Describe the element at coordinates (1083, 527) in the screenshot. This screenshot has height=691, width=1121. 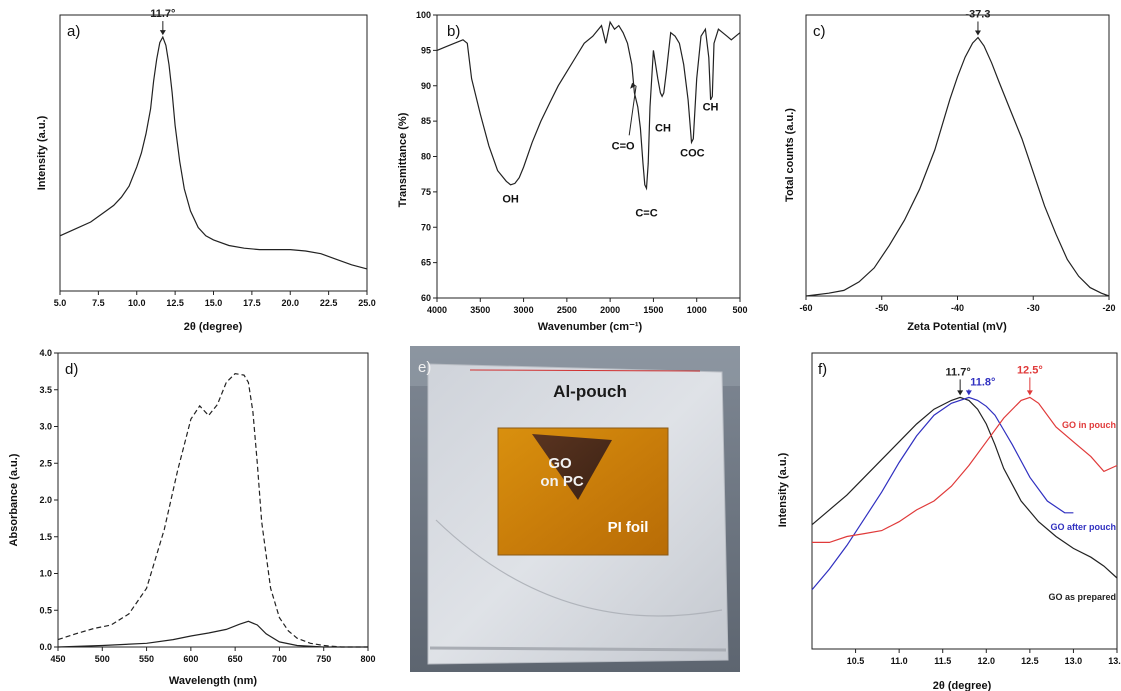
I see `panel-f-series-label: GO after pouch` at that location.